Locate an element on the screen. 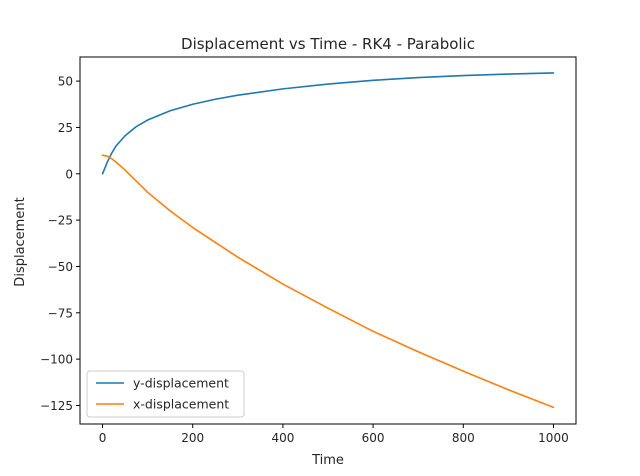 Image resolution: width=640 pixels, height=476 pixels. y-tick-label: 25 is located at coordinates (65, 128).